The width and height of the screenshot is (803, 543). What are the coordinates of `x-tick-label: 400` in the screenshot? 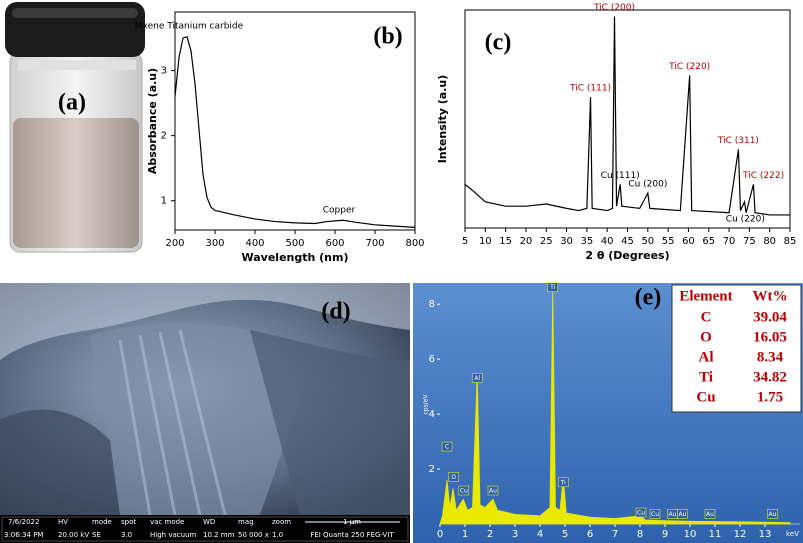 It's located at (254, 243).